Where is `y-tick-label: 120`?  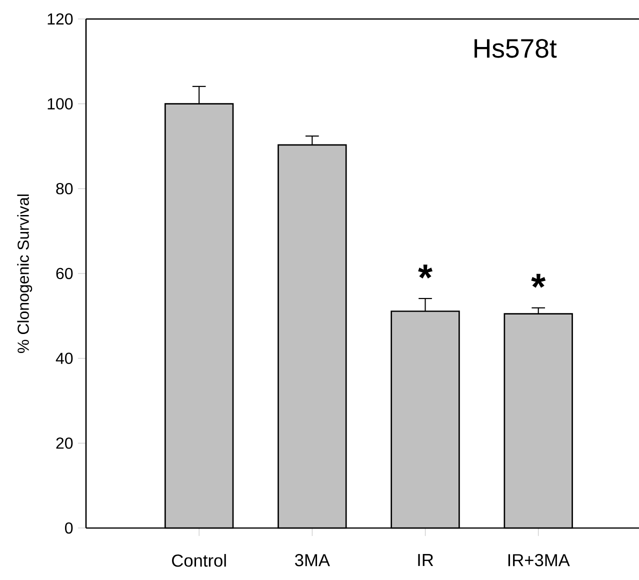
y-tick-label: 120 is located at coordinates (60, 19).